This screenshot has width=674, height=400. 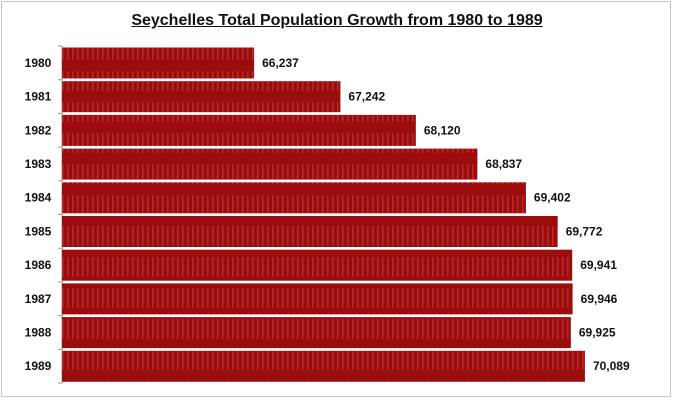 I want to click on bar-1987, so click(x=317, y=299).